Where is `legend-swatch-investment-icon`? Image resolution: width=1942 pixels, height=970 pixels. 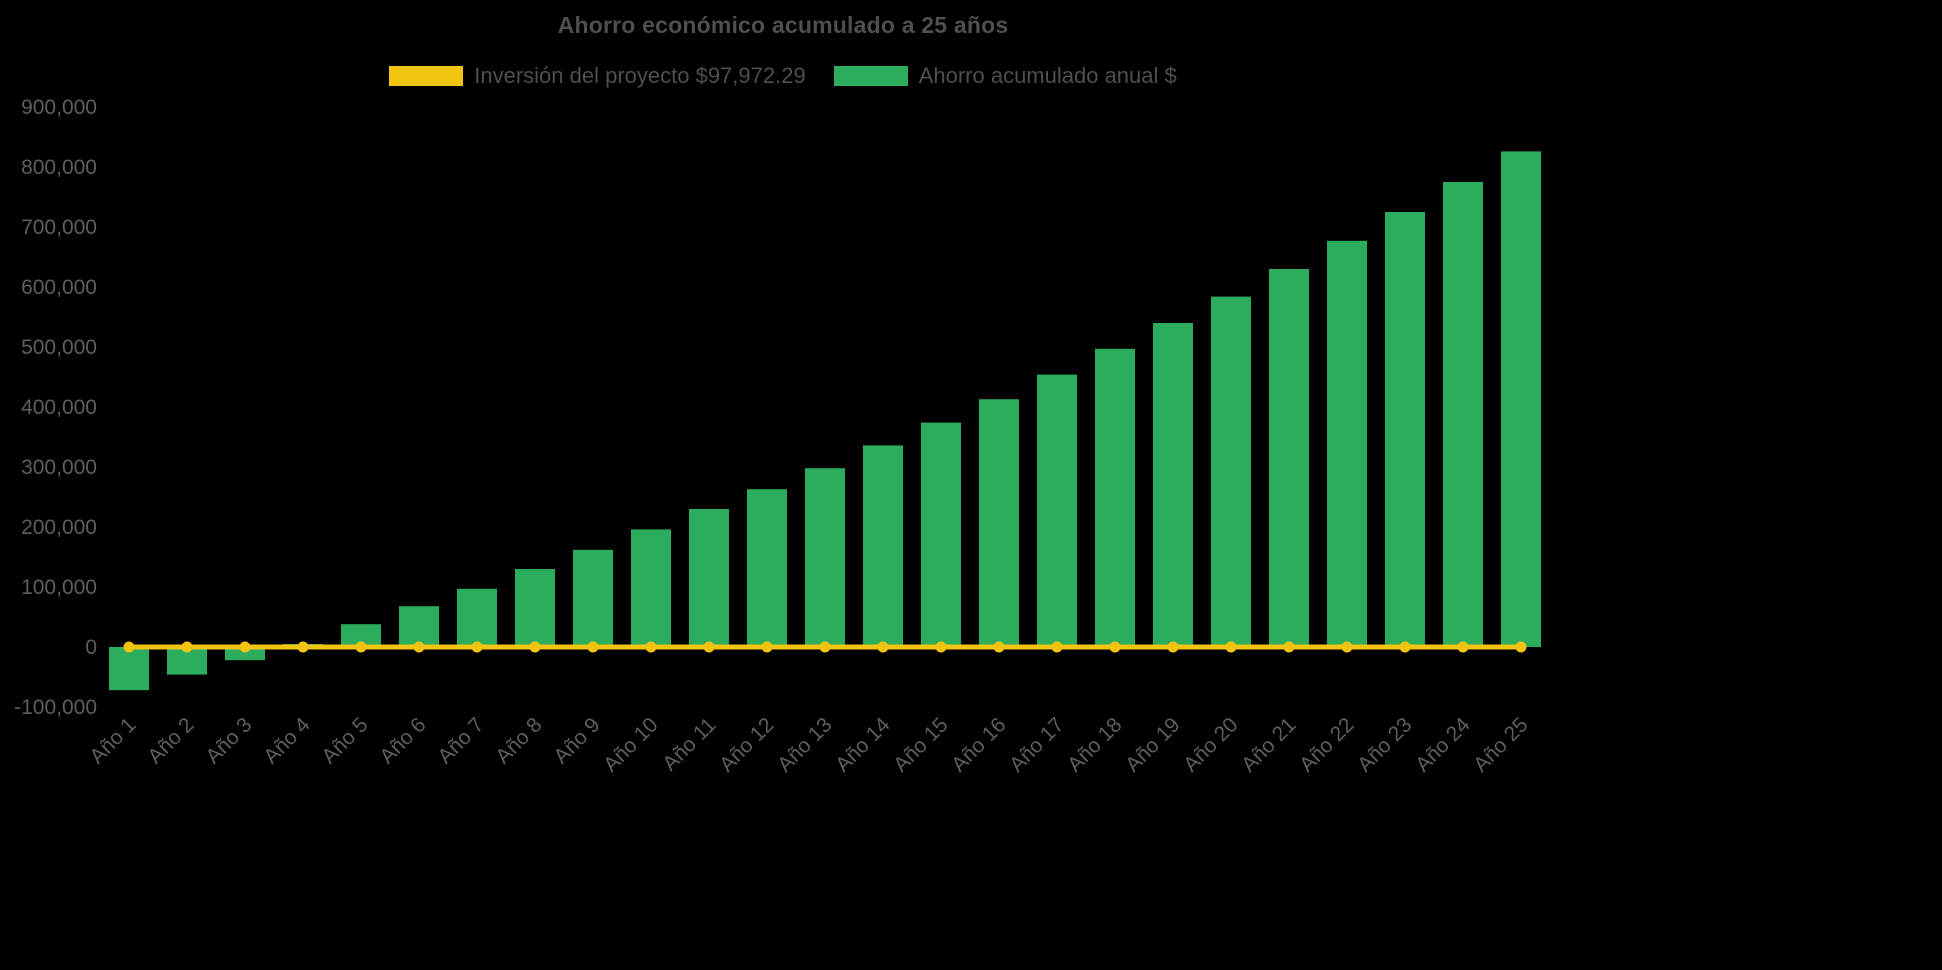
legend-swatch-investment-icon is located at coordinates (426, 76).